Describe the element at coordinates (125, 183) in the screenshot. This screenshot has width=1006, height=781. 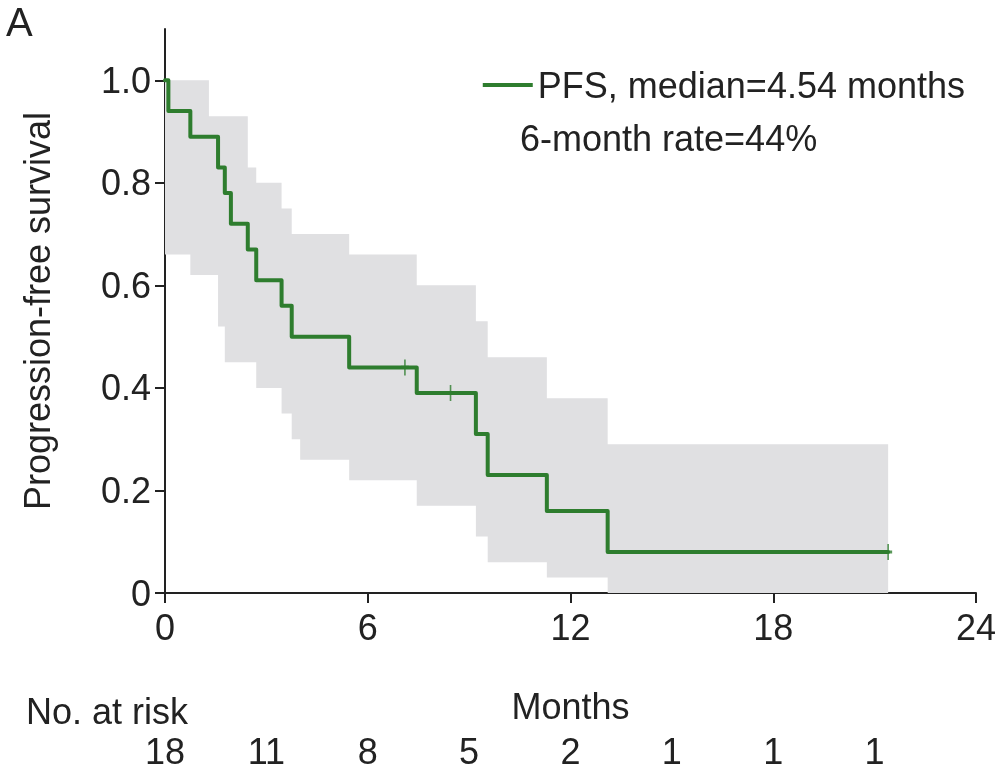
I see `y-tick-label: 0.8` at that location.